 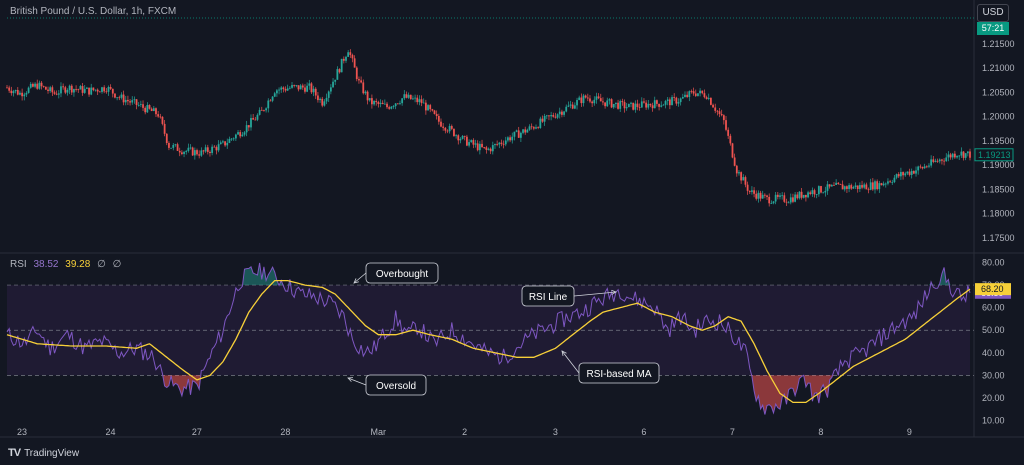 What do you see at coordinates (998, 92) in the screenshot?
I see `price-tick-label: 1.20500` at bounding box center [998, 92].